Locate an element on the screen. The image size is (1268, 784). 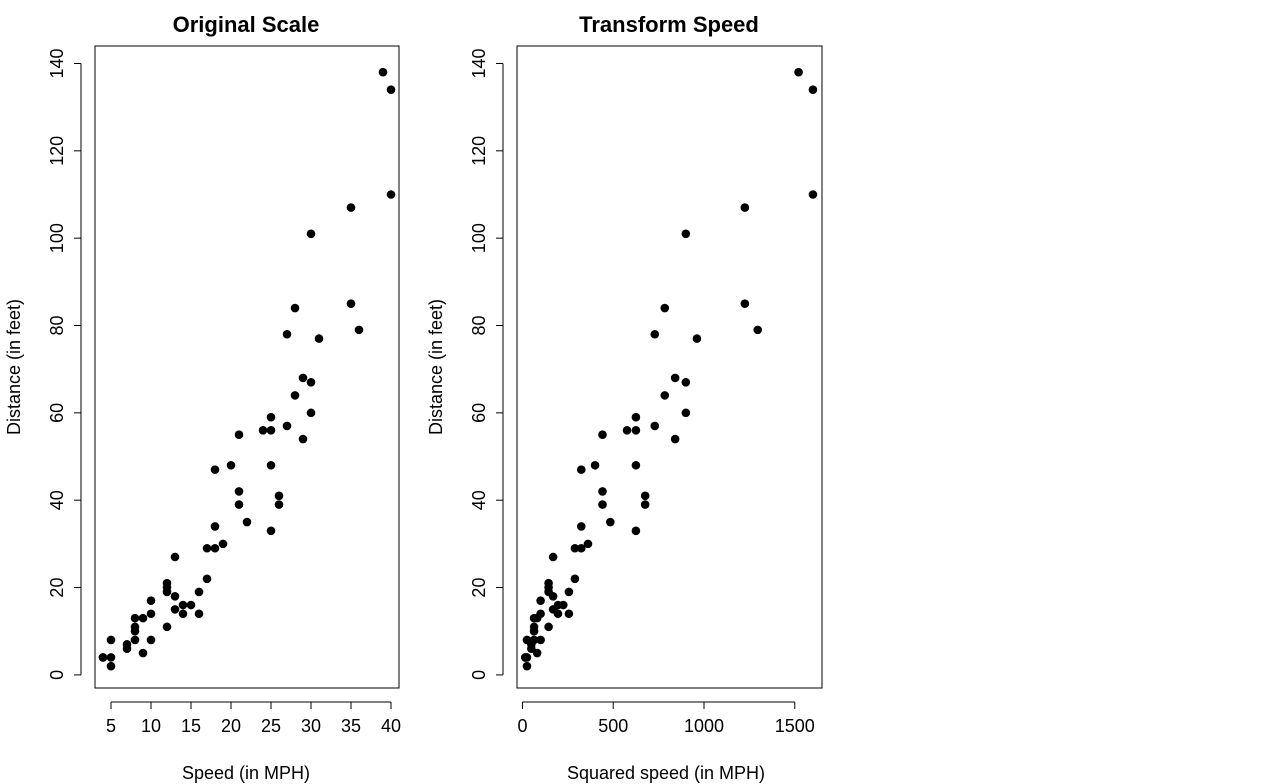
x-tick-label: 30 is located at coordinates (311, 726).